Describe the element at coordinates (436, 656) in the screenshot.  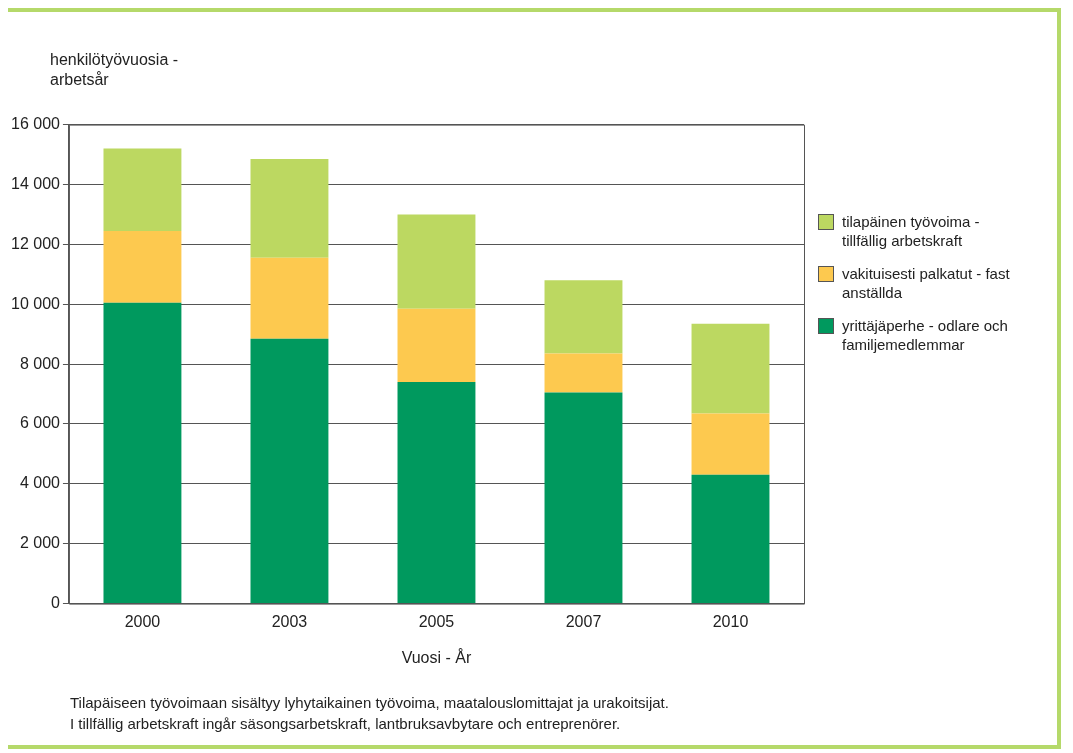
I see `x-axis-title: Vuosi - År` at that location.